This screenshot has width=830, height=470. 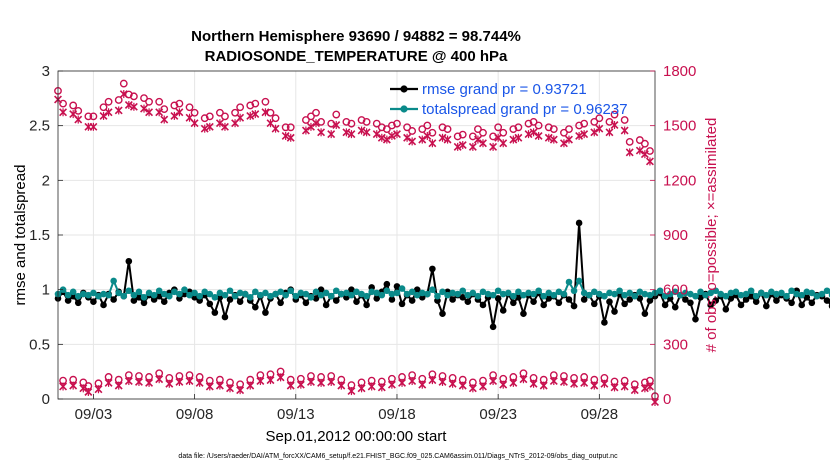 What do you see at coordinates (679, 71) in the screenshot?
I see `y2-tick-label: 1800` at bounding box center [679, 71].